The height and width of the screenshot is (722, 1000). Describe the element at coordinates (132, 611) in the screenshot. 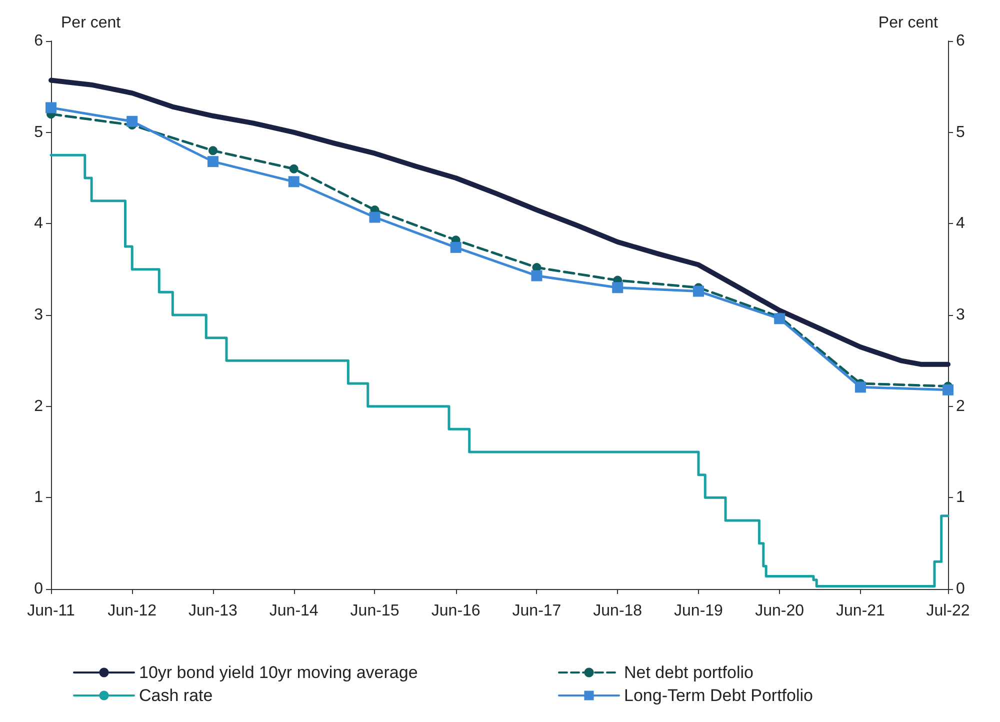

I see `x-tick-label: Jun-12` at that location.